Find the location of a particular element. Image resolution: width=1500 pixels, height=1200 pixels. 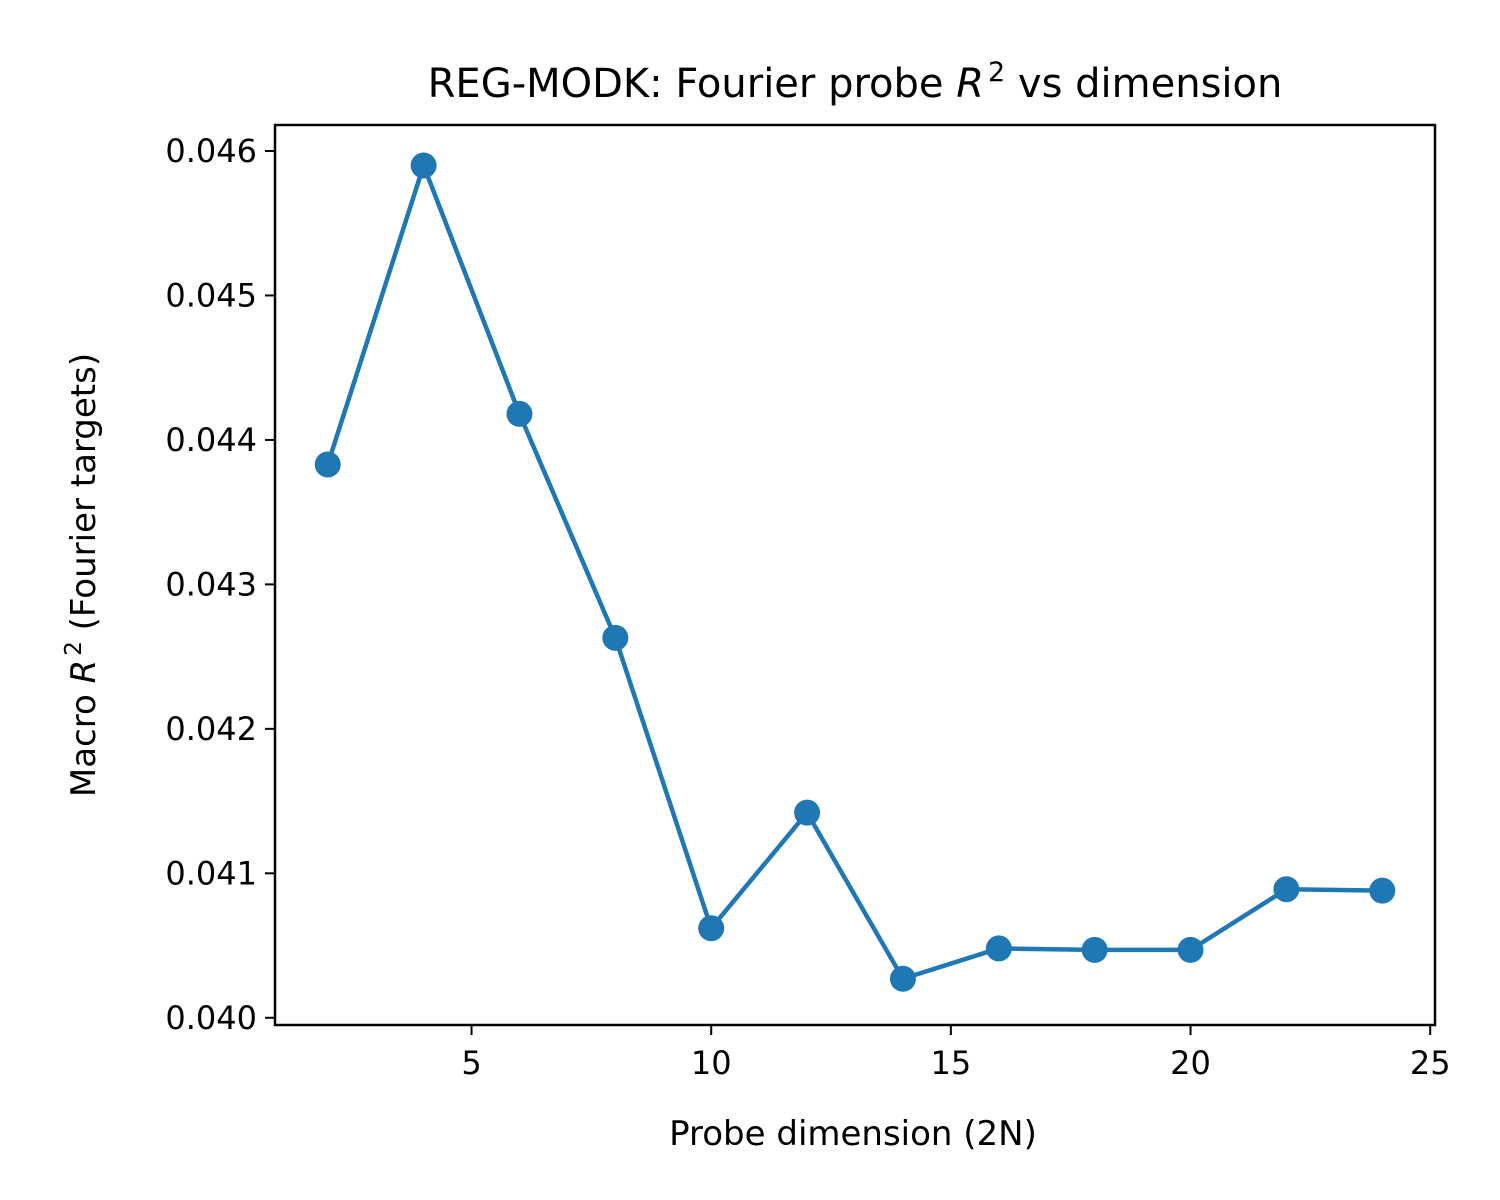

y-tick-label: 0.045 is located at coordinates (211, 295).